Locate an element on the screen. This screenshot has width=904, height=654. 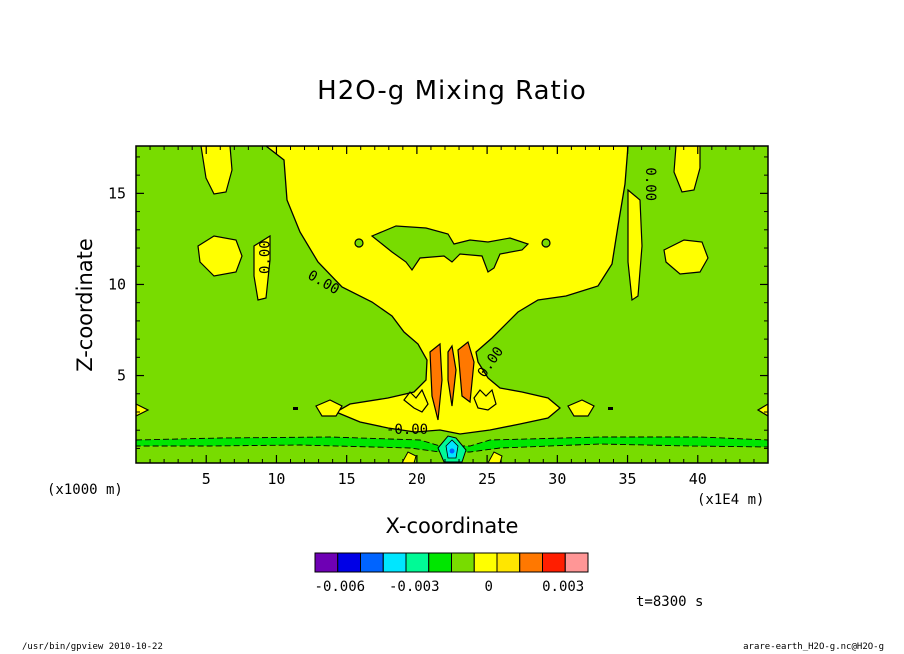
x-unit-note: (x1000 m) is located at coordinates (85, 490).